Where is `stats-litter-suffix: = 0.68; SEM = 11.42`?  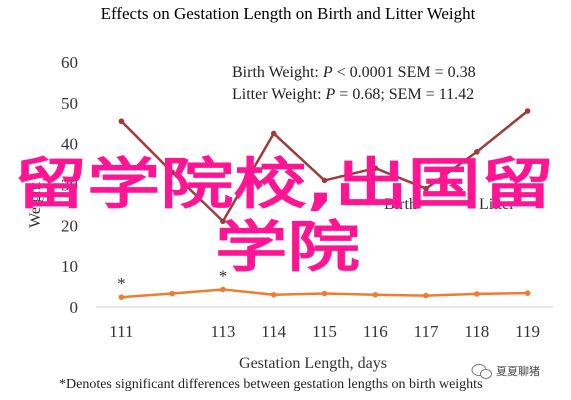
stats-litter-suffix: = 0.68; SEM = 11.42 is located at coordinates (404, 94).